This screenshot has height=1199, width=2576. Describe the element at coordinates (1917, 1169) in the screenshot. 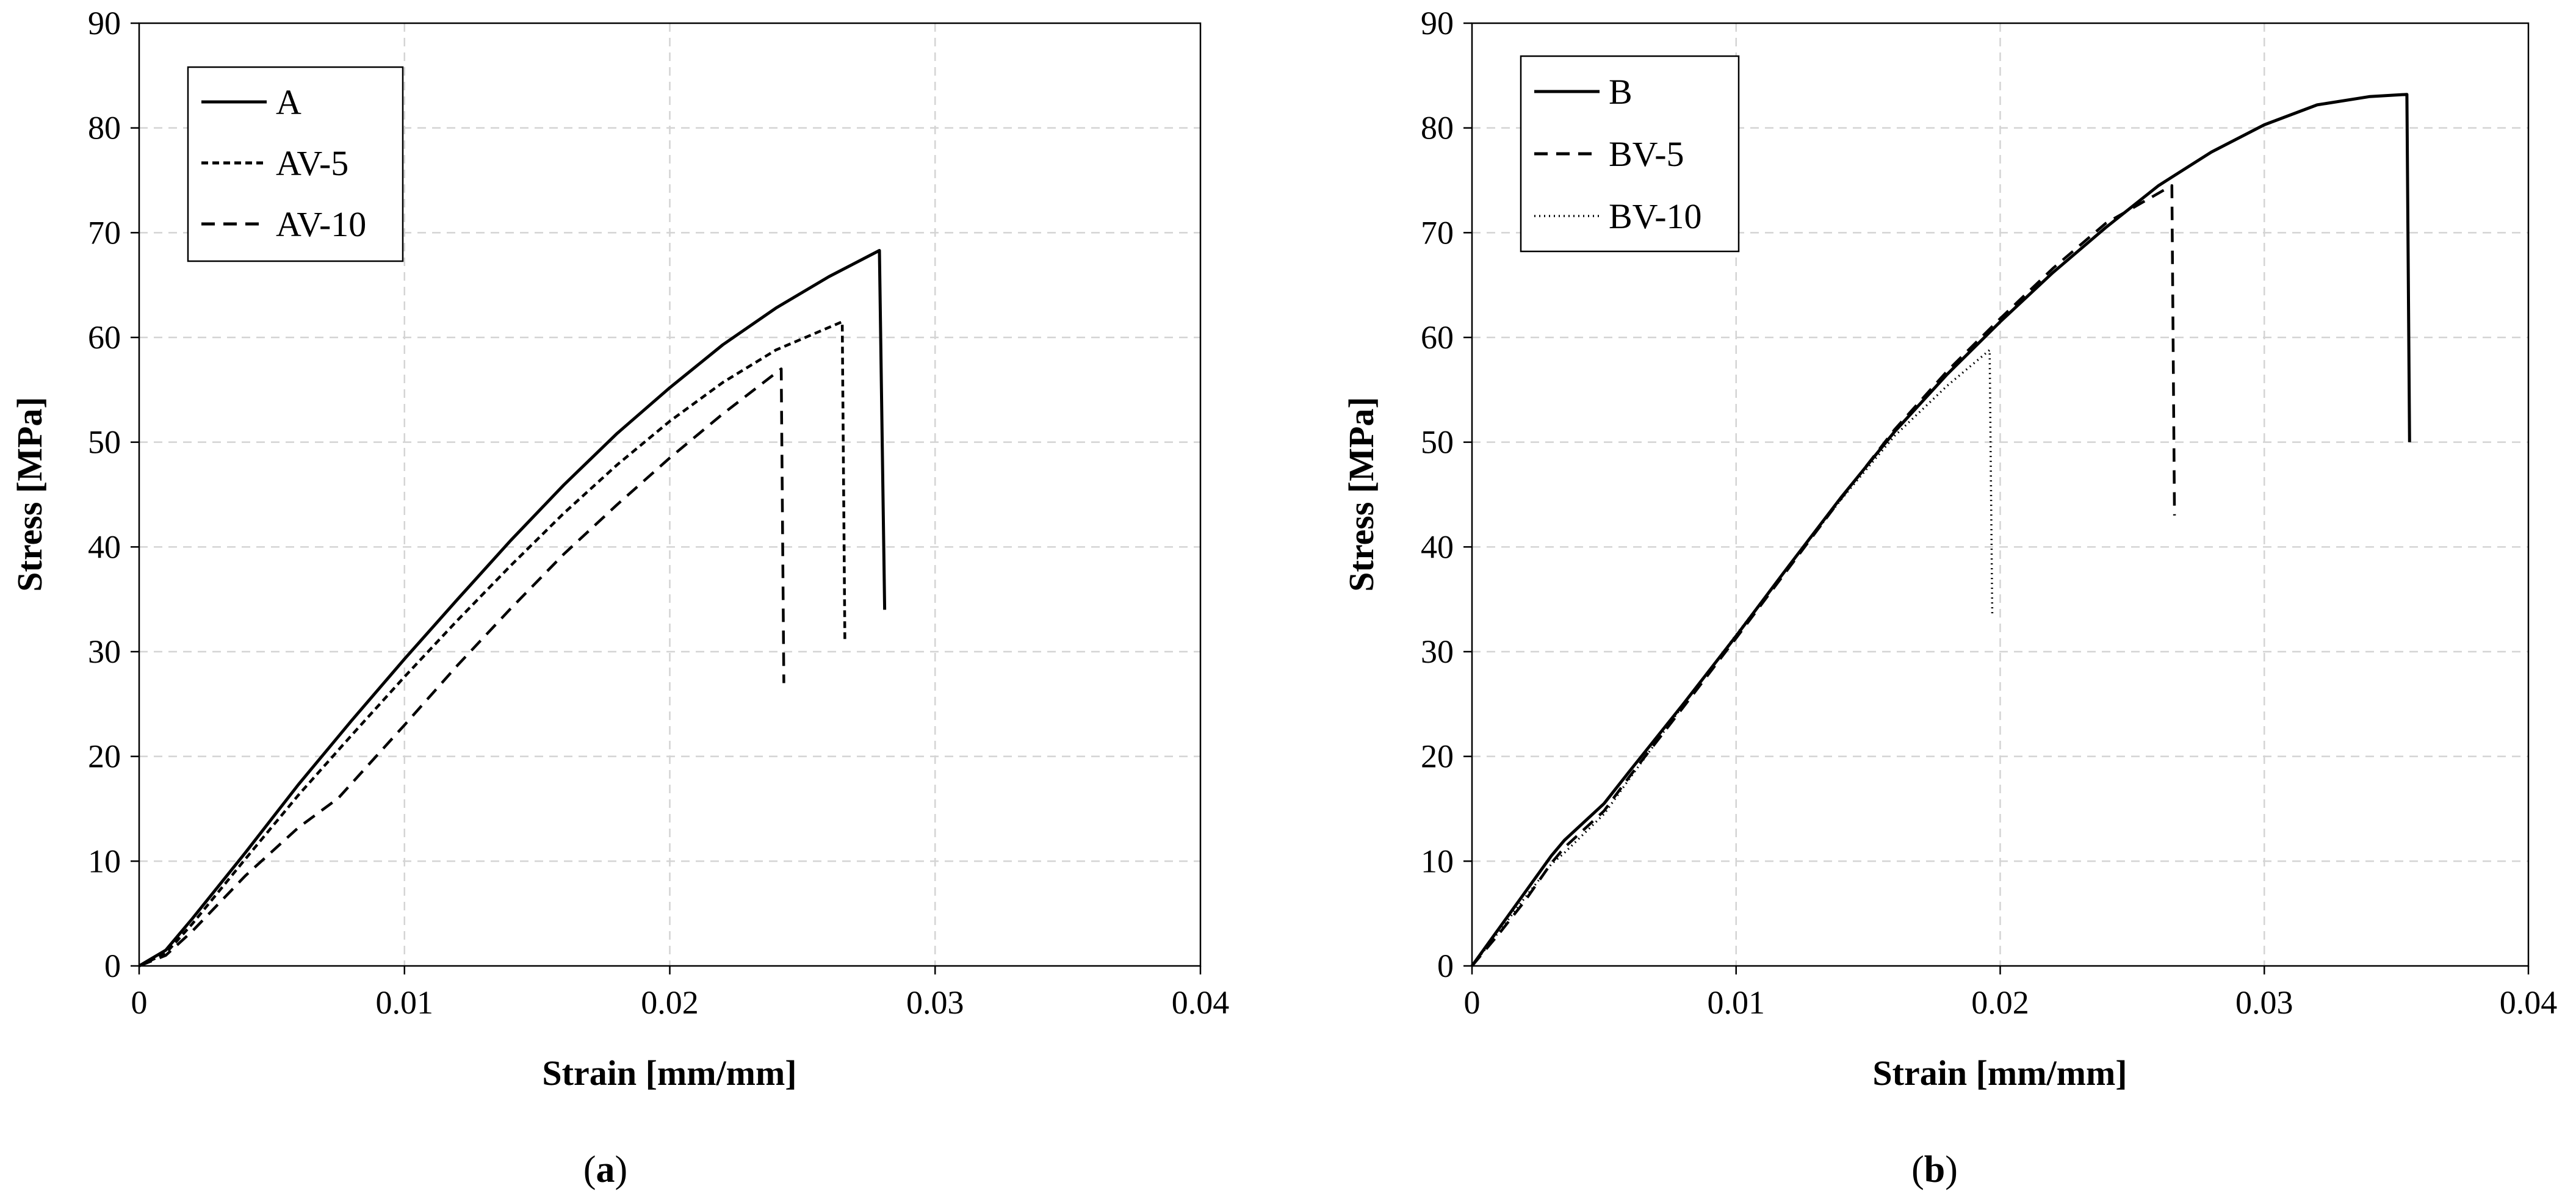

I see `panel-b-caption-open: (` at that location.